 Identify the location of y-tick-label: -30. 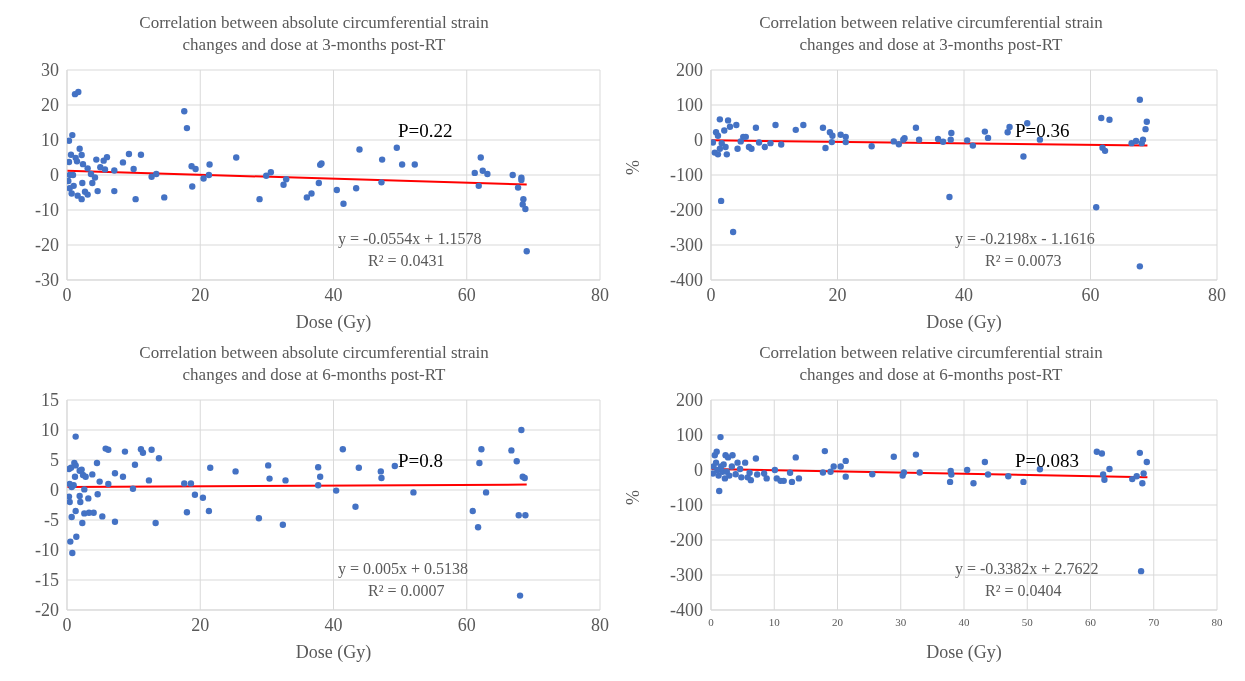
(47, 280).